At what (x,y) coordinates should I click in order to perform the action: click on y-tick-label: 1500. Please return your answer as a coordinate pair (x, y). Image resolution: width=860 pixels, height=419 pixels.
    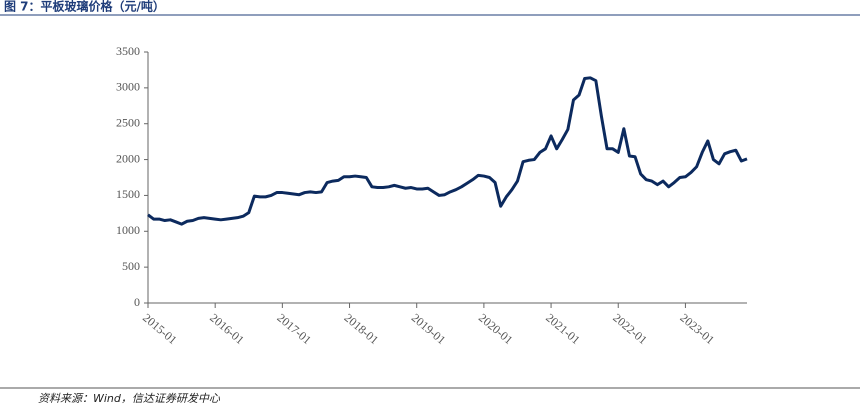
    Looking at the image, I should click on (128, 194).